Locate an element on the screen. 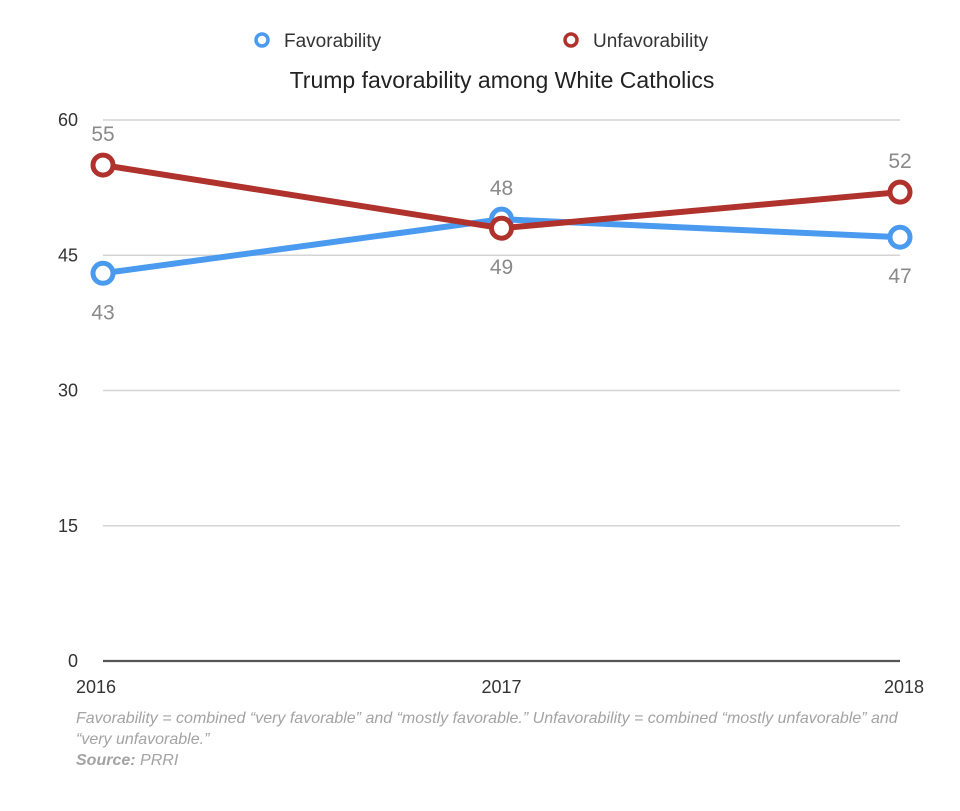  x-tick-label: 2017 is located at coordinates (501, 687).